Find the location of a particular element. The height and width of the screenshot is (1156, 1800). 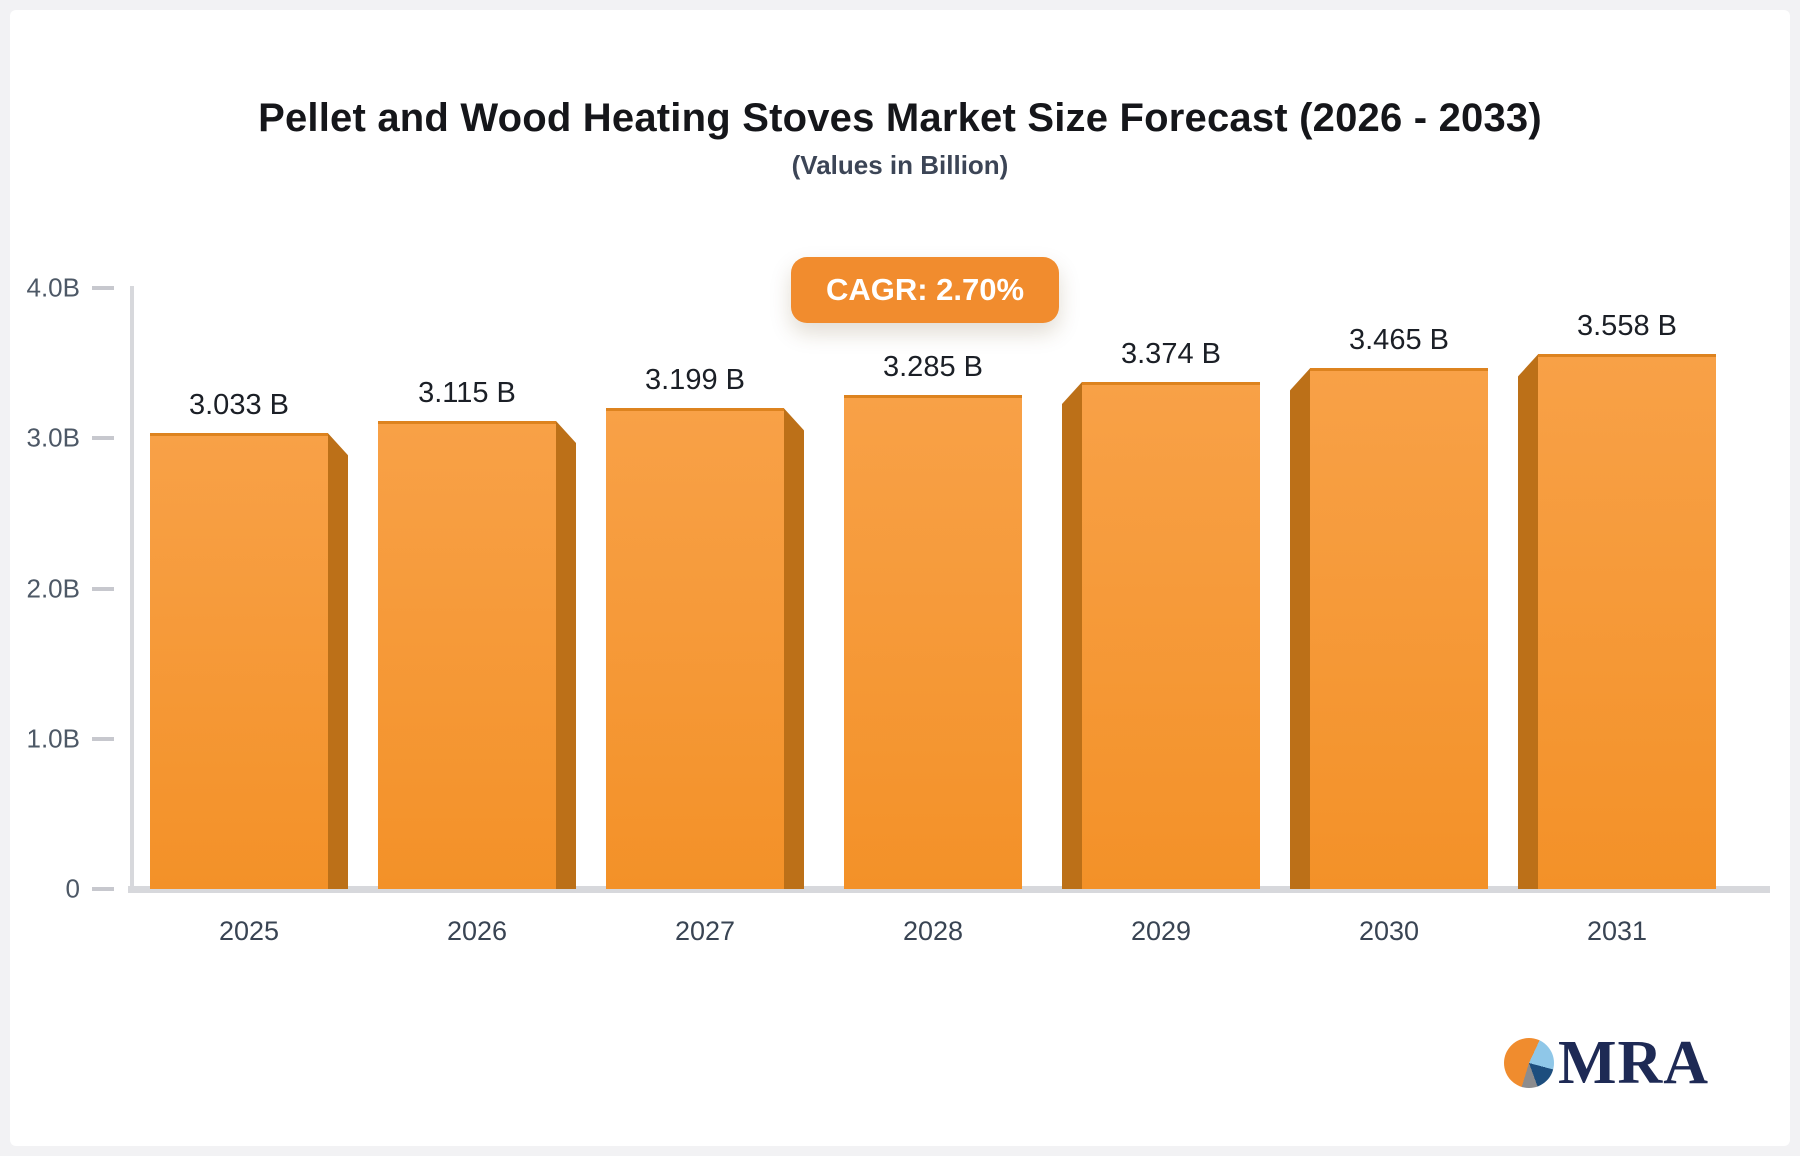

brand-logo: MRA is located at coordinates (1607, 1063).